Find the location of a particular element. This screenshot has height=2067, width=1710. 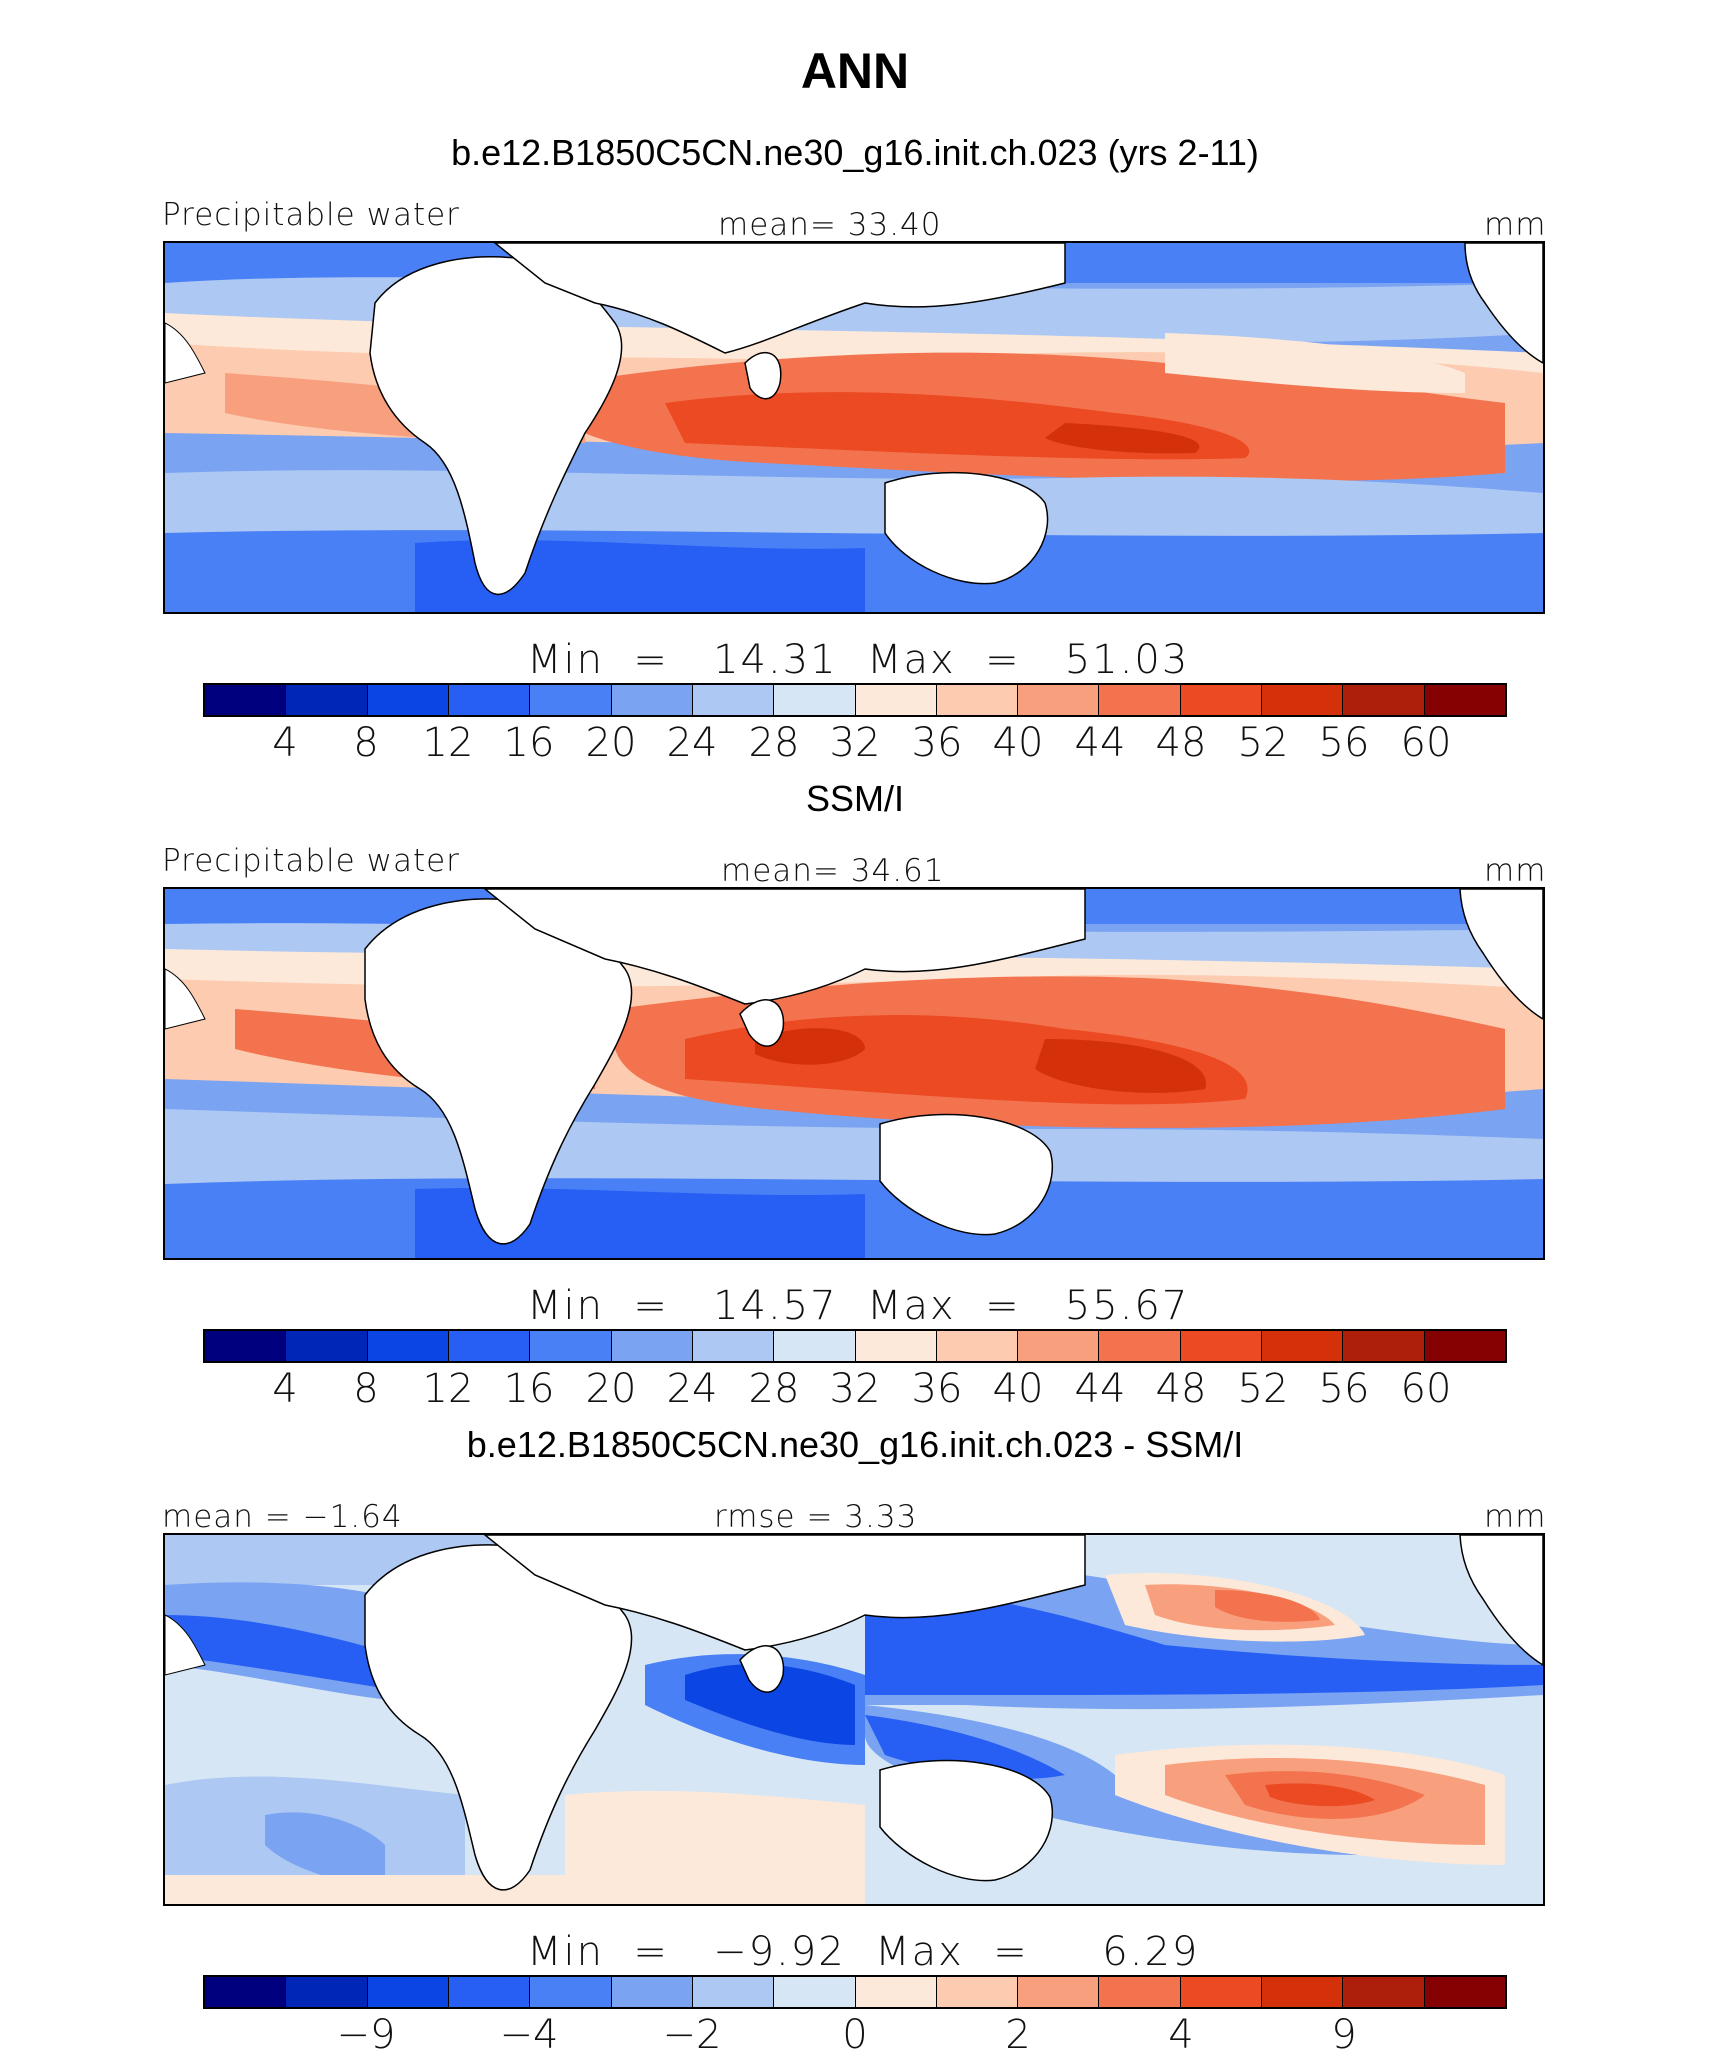

panel-1-map is located at coordinates (854, 427).